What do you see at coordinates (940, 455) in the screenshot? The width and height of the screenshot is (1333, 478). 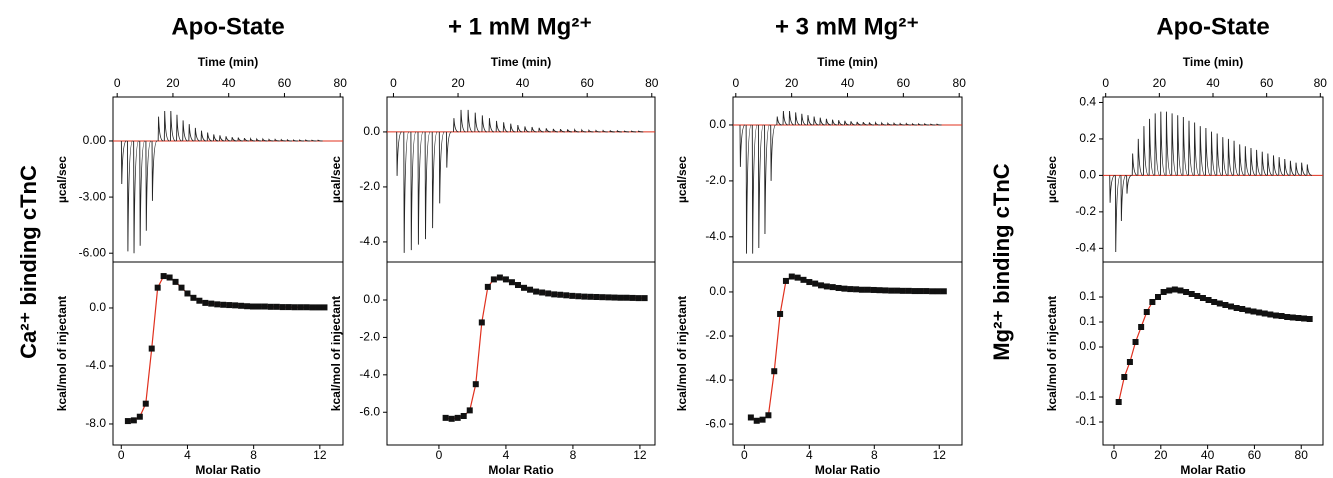 I see `x-tick-label: 12` at bounding box center [940, 455].